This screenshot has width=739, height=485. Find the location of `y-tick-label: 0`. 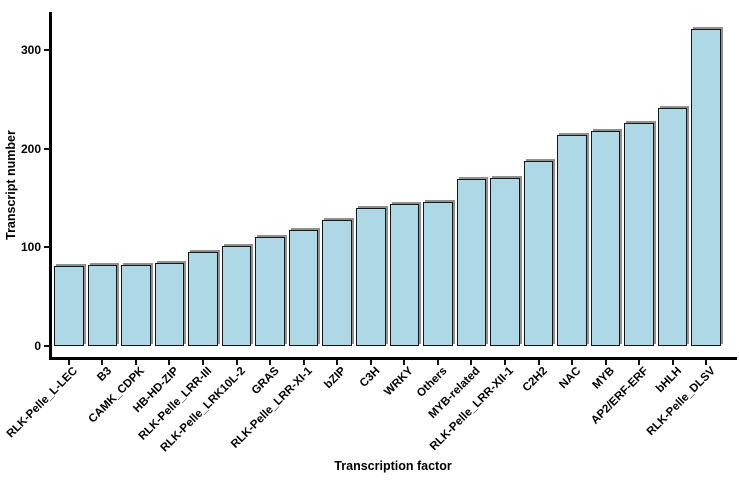

y-tick-label: 0 is located at coordinates (37, 346).